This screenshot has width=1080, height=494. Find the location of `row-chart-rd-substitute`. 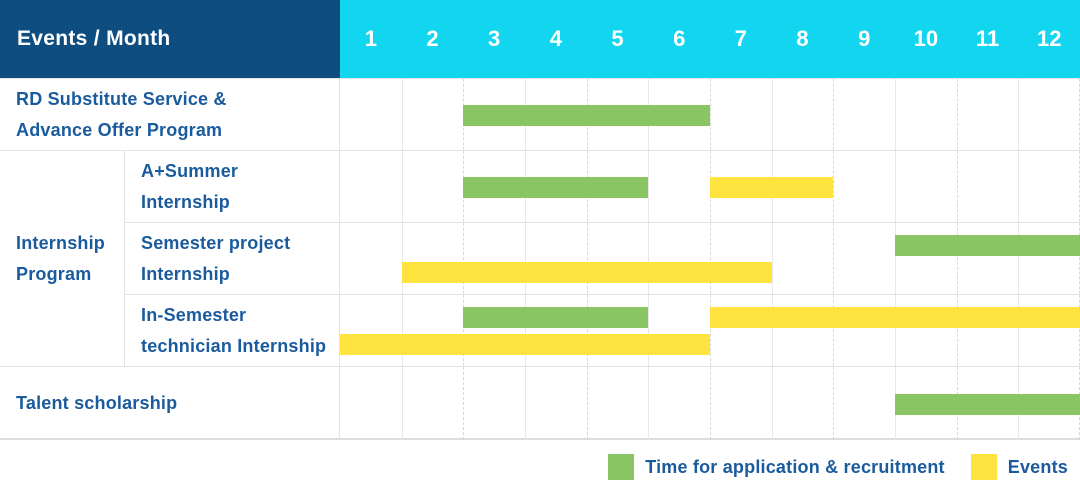

row-chart-rd-substitute is located at coordinates (710, 114).